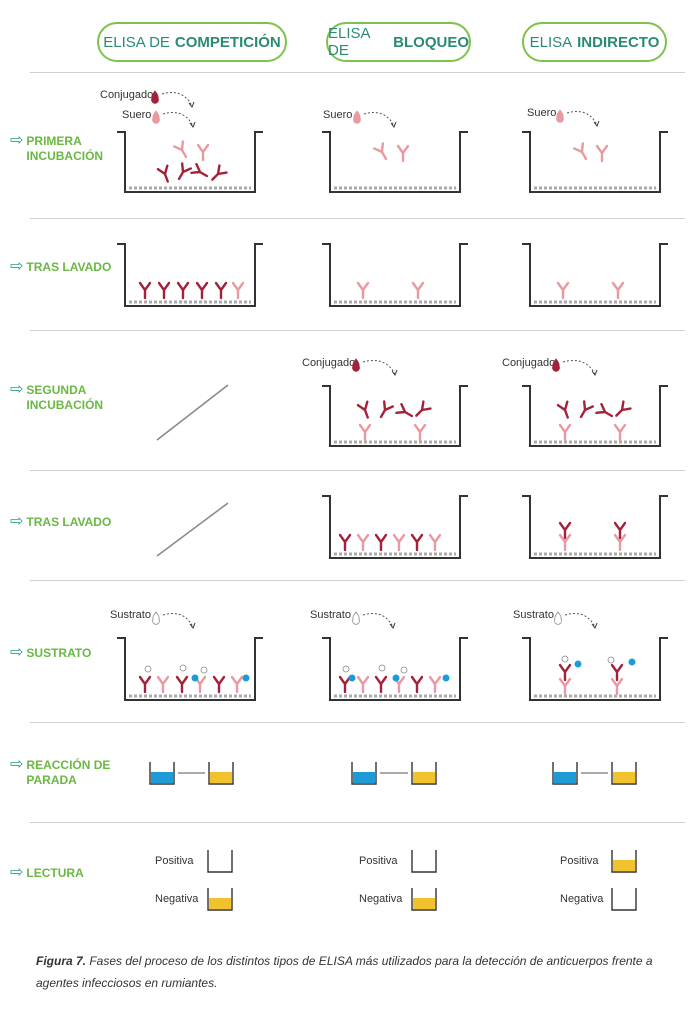 The height and width of the screenshot is (1024, 697). What do you see at coordinates (56, 397) in the screenshot?
I see `step-segunda-incubacion: ⇨ SEGUNDA INCUBACIÓN` at bounding box center [56, 397].